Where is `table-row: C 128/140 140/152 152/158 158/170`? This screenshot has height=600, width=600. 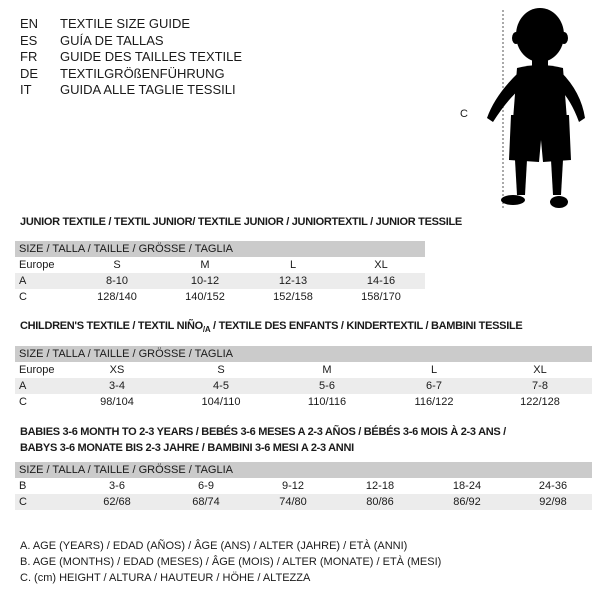
table-row: C 128/140 140/152 152/158 158/170 is located at coordinates (220, 297).